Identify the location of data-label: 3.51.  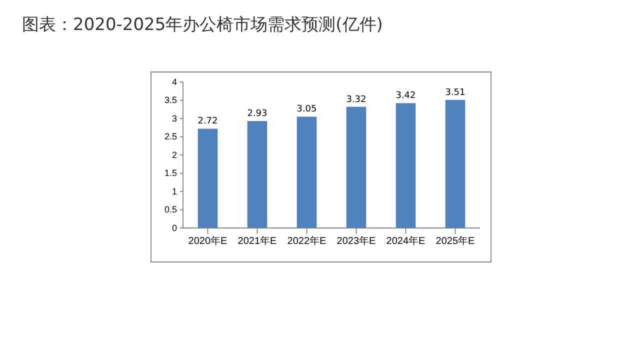
(455, 93).